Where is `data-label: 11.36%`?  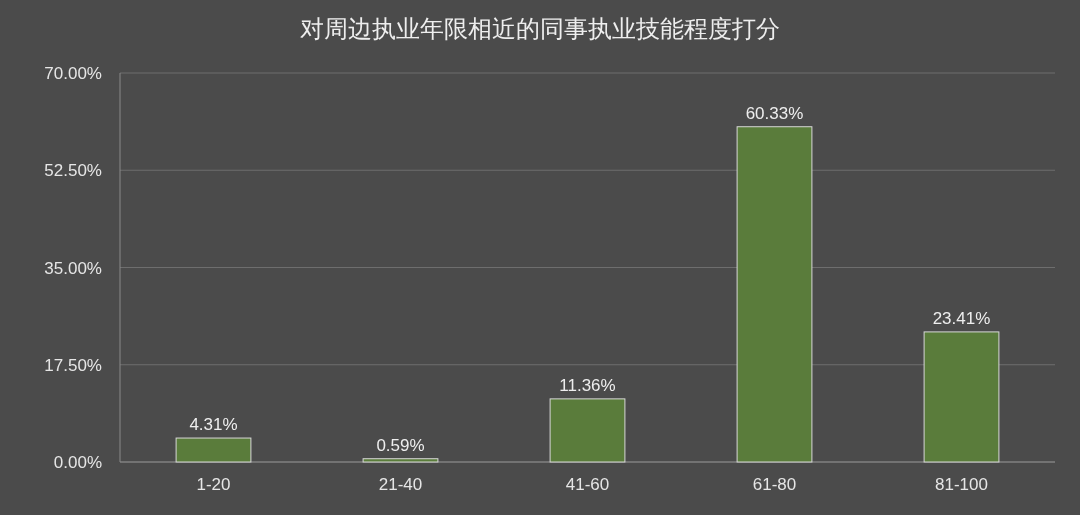
data-label: 11.36% is located at coordinates (587, 385).